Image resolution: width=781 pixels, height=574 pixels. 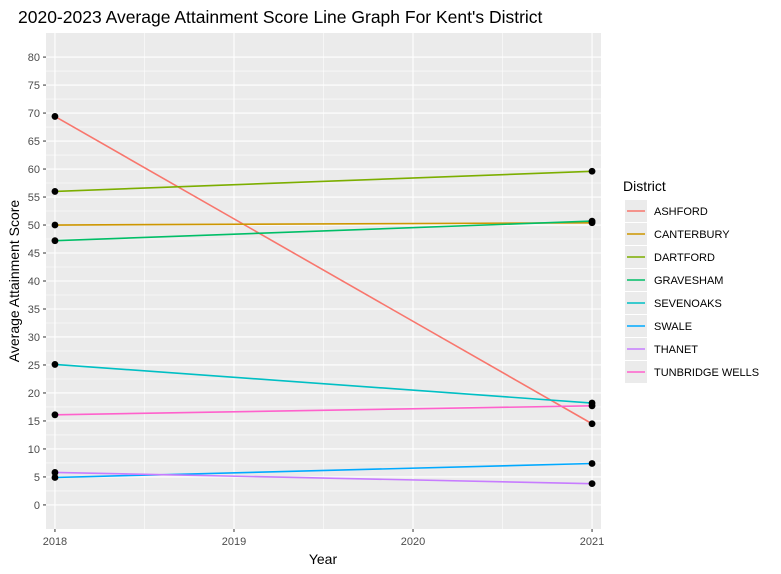 I want to click on y-tick-label: 55, so click(x=34, y=198).